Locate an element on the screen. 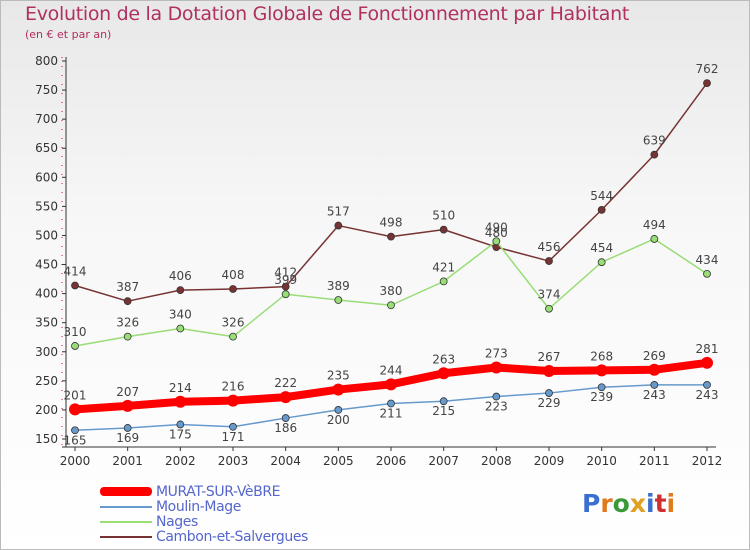  data-label: 517 is located at coordinates (338, 212).